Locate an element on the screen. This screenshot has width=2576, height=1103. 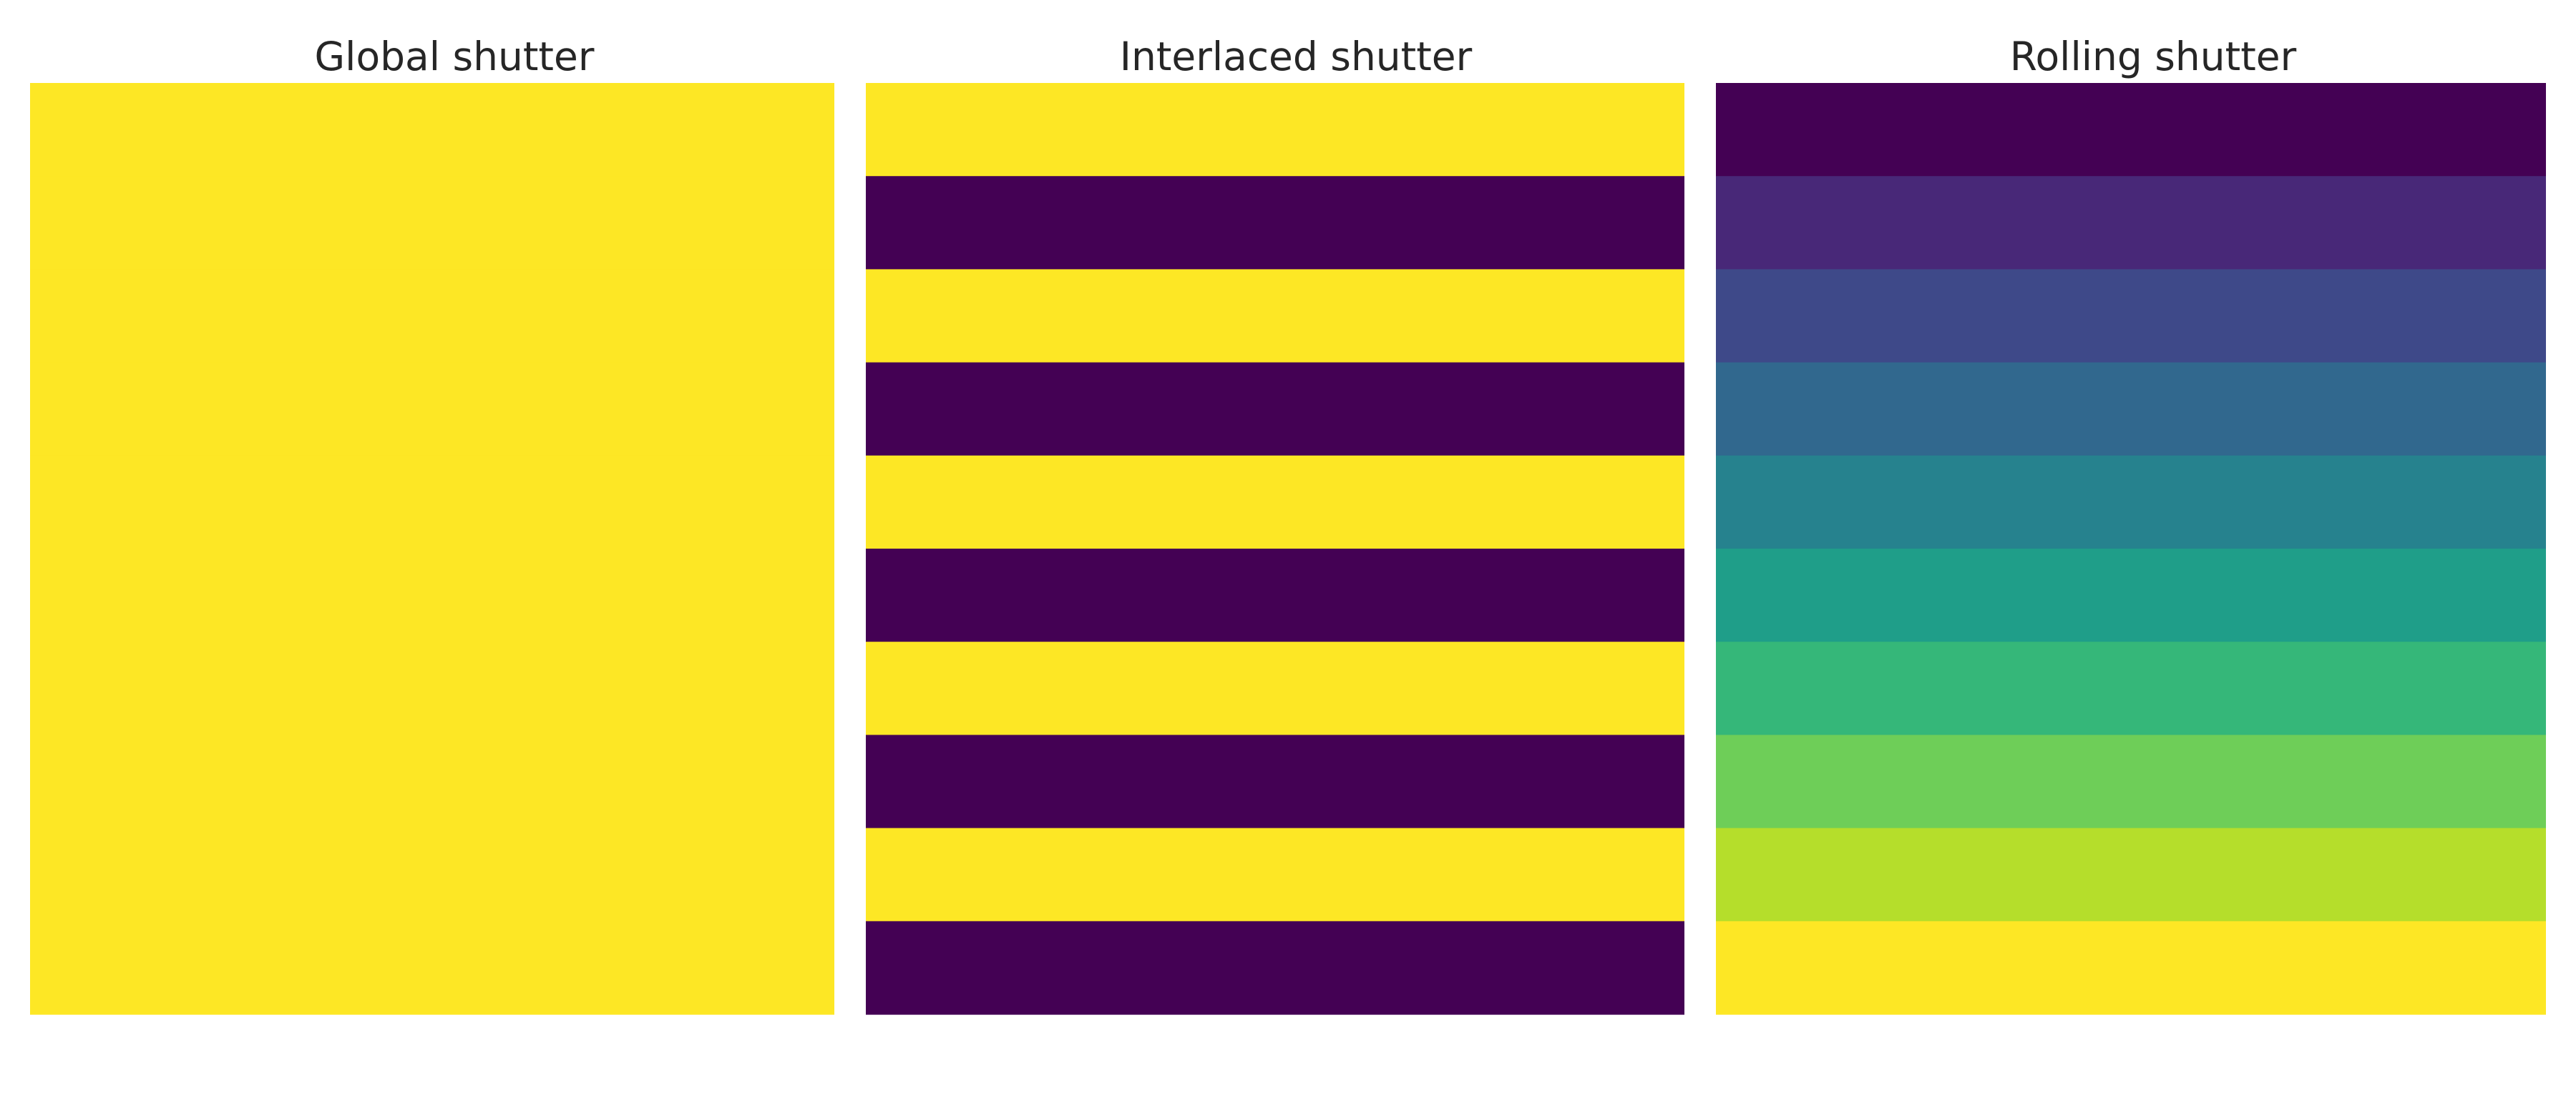
interlaced-shutter-title: Interlaced shutter is located at coordinates (1296, 57).